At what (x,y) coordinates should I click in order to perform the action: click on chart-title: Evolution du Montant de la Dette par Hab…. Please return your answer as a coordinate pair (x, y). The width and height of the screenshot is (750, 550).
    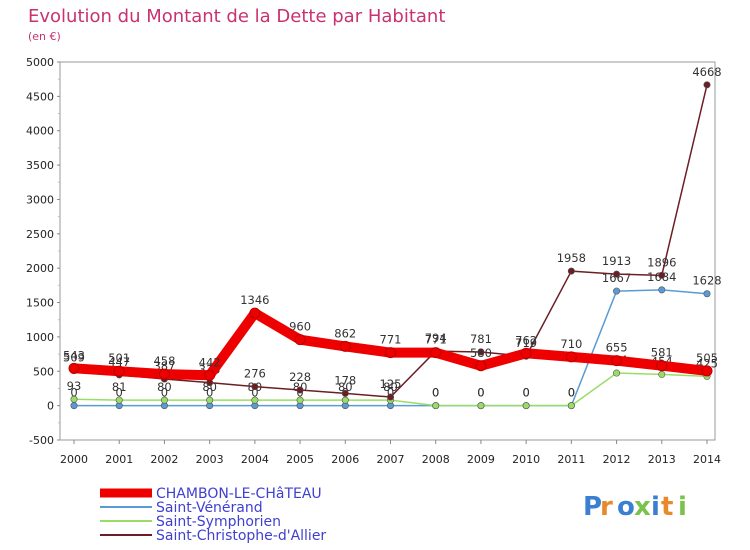
    Looking at the image, I should click on (236, 16).